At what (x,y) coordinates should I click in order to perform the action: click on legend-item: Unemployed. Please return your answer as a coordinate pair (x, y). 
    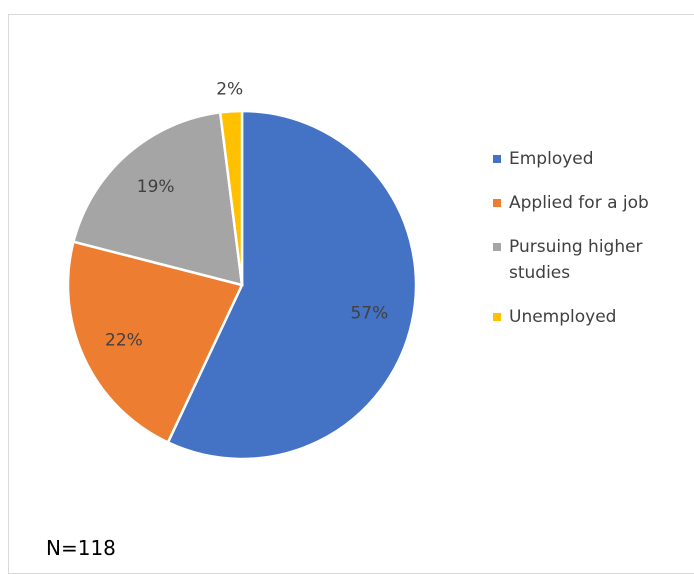
    Looking at the image, I should click on (588, 317).